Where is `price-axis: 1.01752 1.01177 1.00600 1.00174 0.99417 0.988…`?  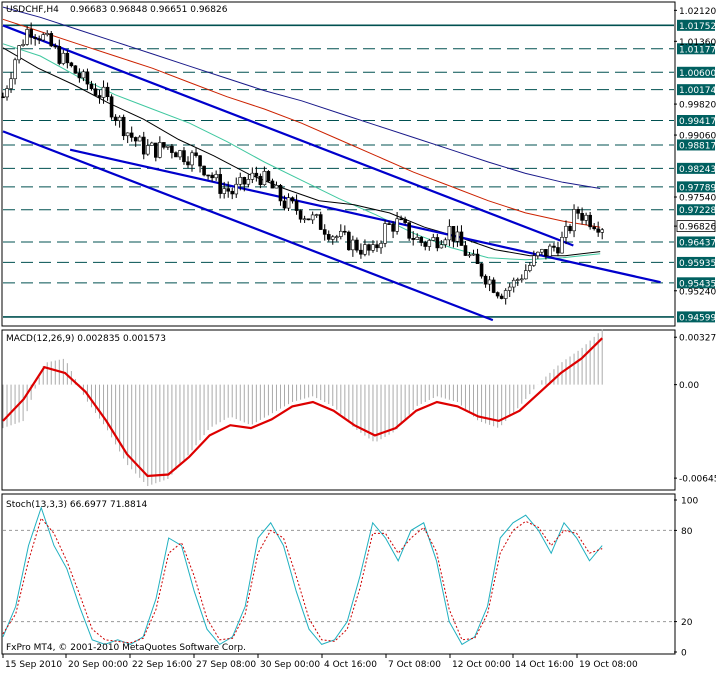 price-axis: 1.01752 1.01177 1.00600 1.00174 0.99417 0.988… is located at coordinates (695, 165).